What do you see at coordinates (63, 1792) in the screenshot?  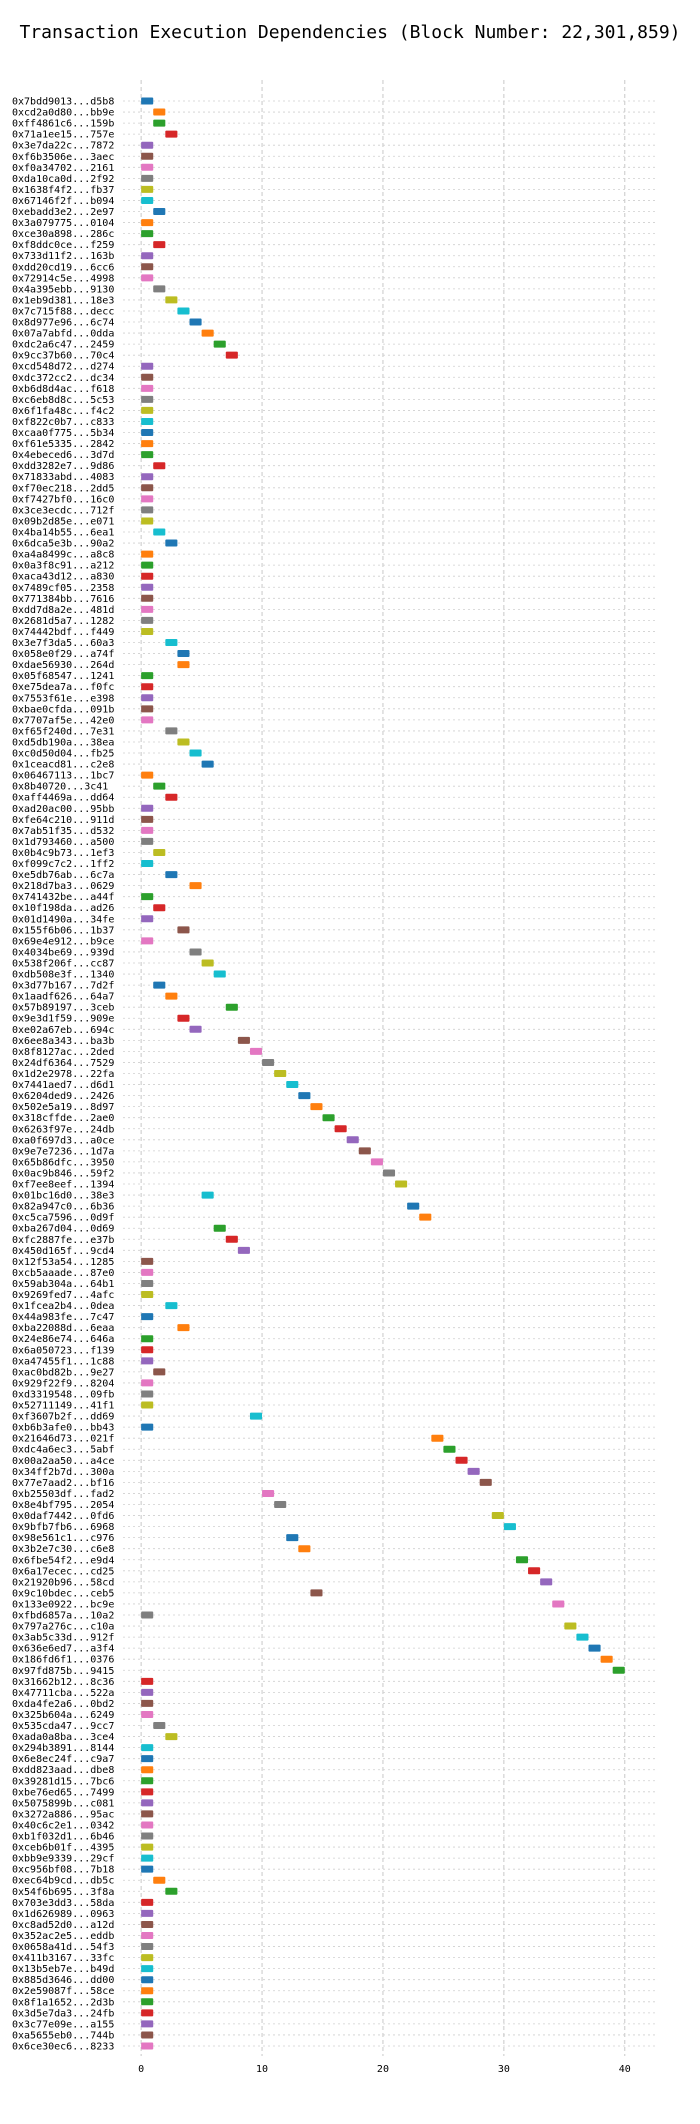 I see `tx-label: 0xbe76ed65...7499` at bounding box center [63, 1792].